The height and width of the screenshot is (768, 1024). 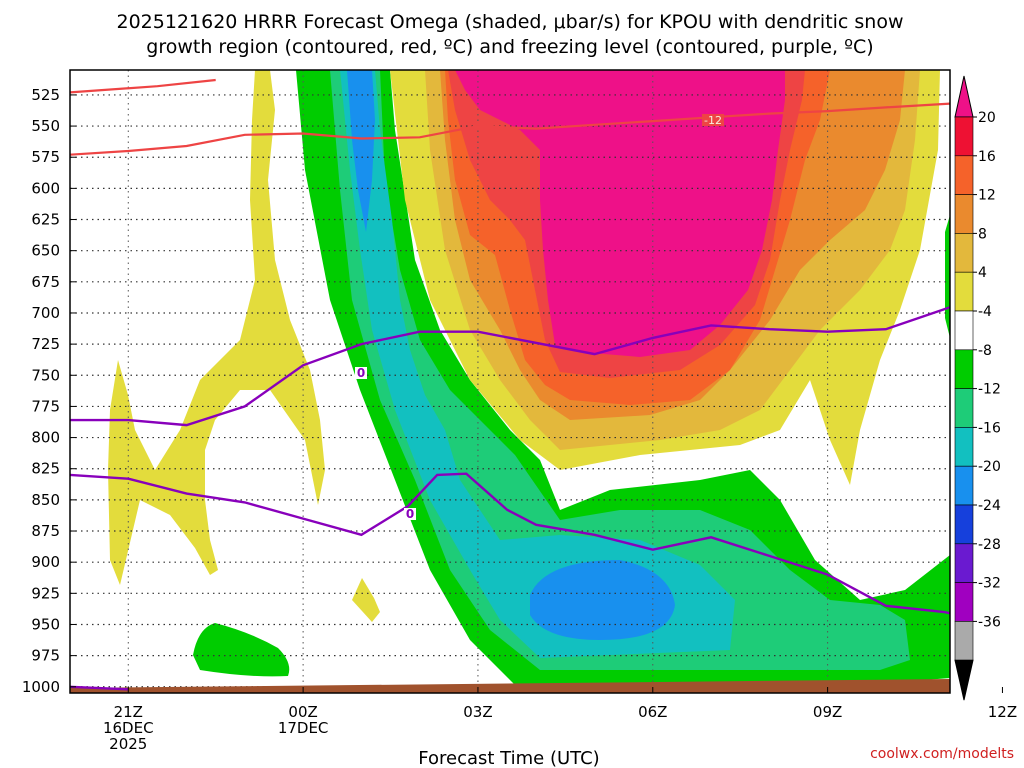 I want to click on colorbar-label-7: -12, so click(x=989, y=390).